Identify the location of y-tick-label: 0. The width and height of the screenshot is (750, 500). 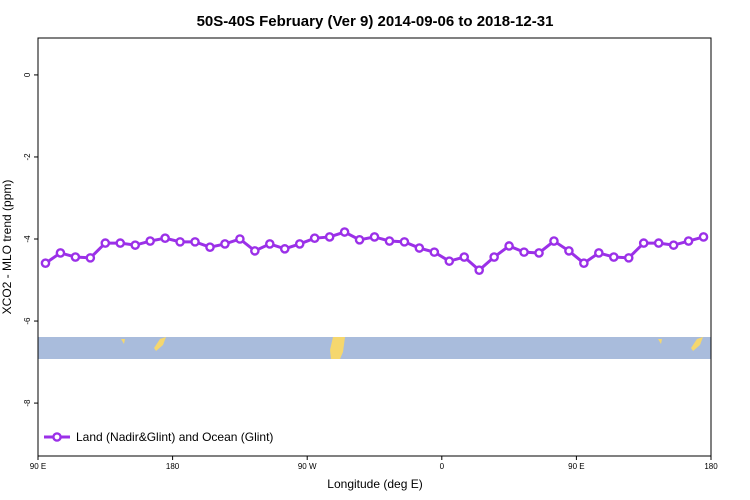
(27, 74).